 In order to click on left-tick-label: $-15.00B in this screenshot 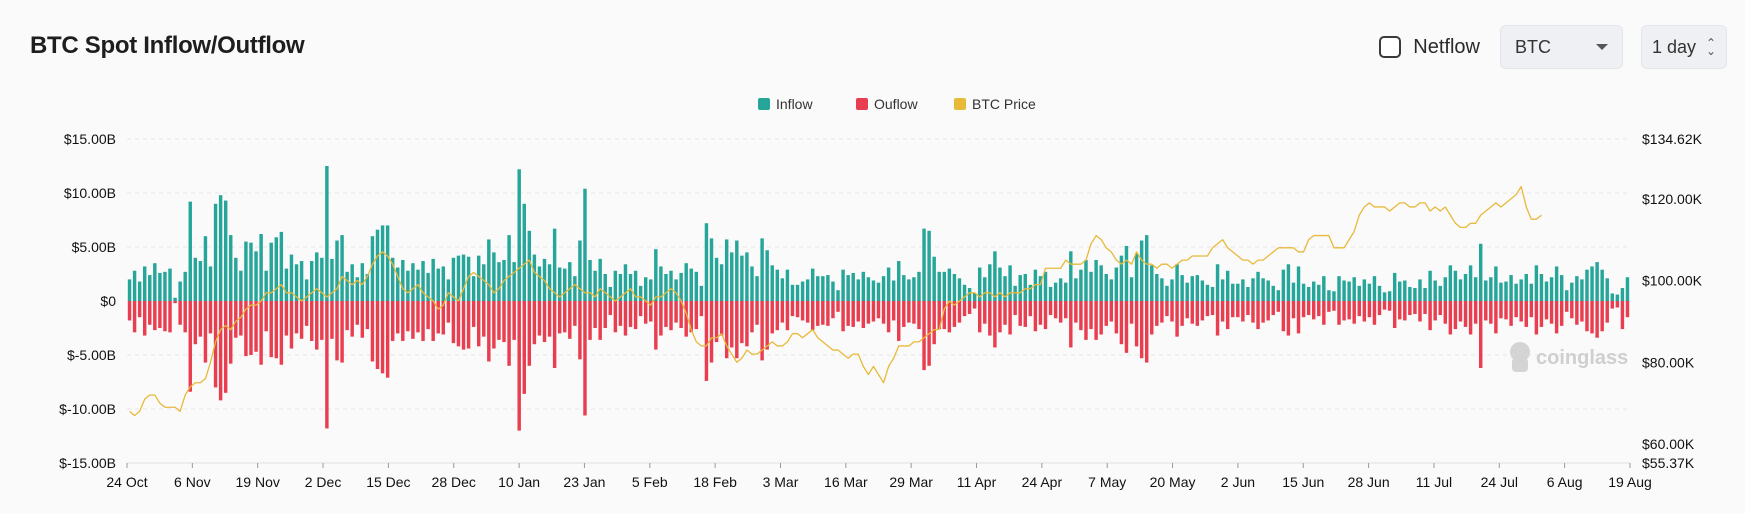, I will do `click(87, 463)`.